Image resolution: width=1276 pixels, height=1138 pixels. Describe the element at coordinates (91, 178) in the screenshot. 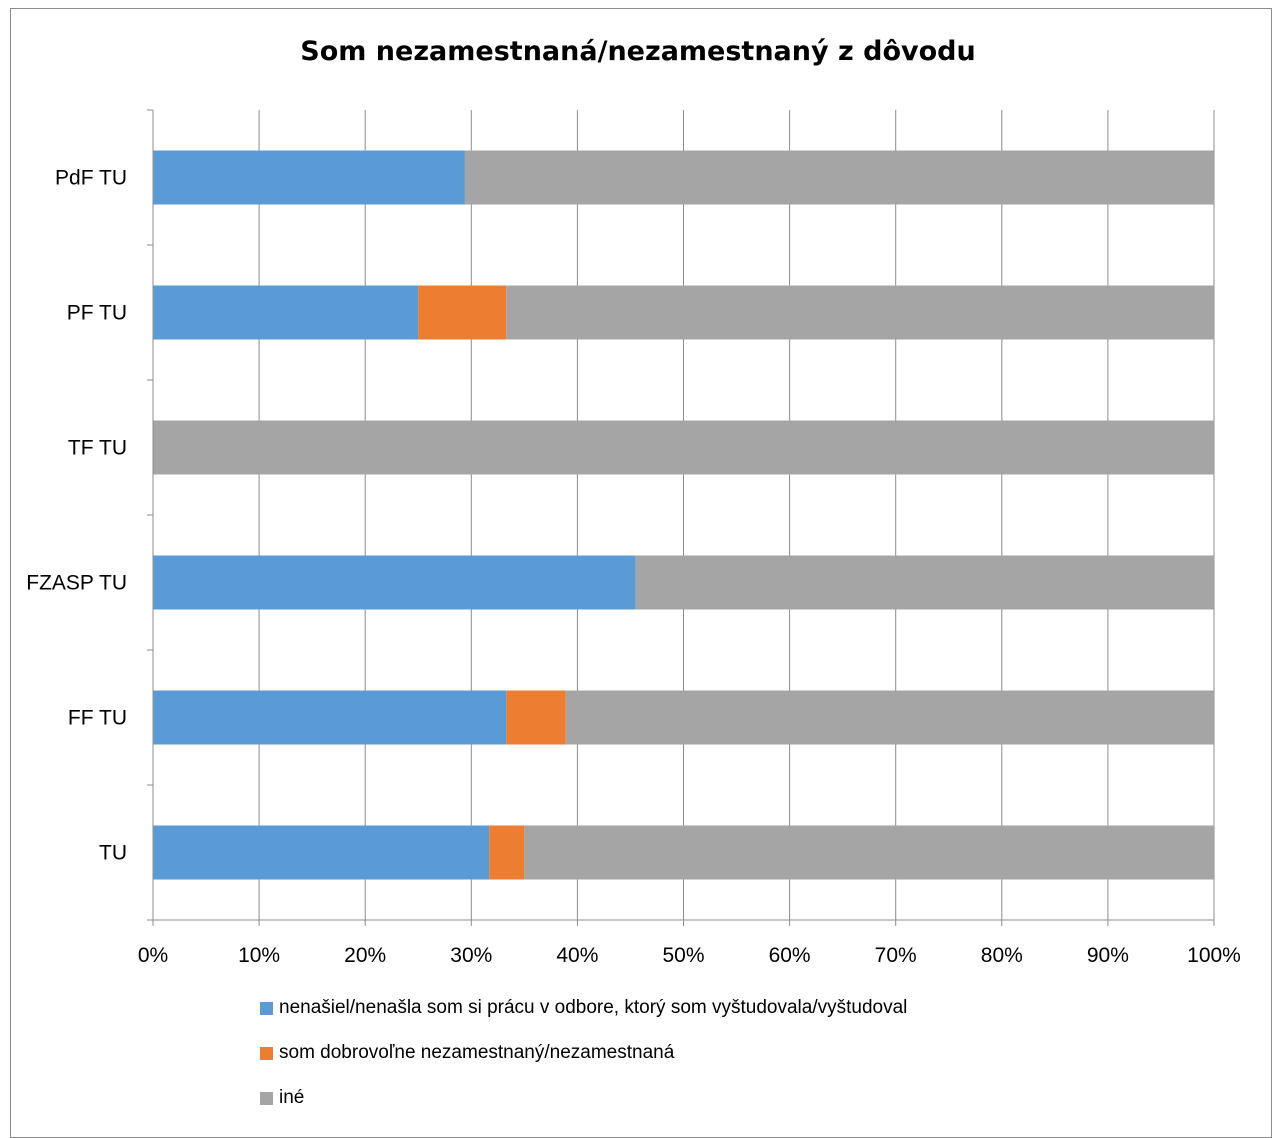

I see `y-category-label: PdF TU` at that location.